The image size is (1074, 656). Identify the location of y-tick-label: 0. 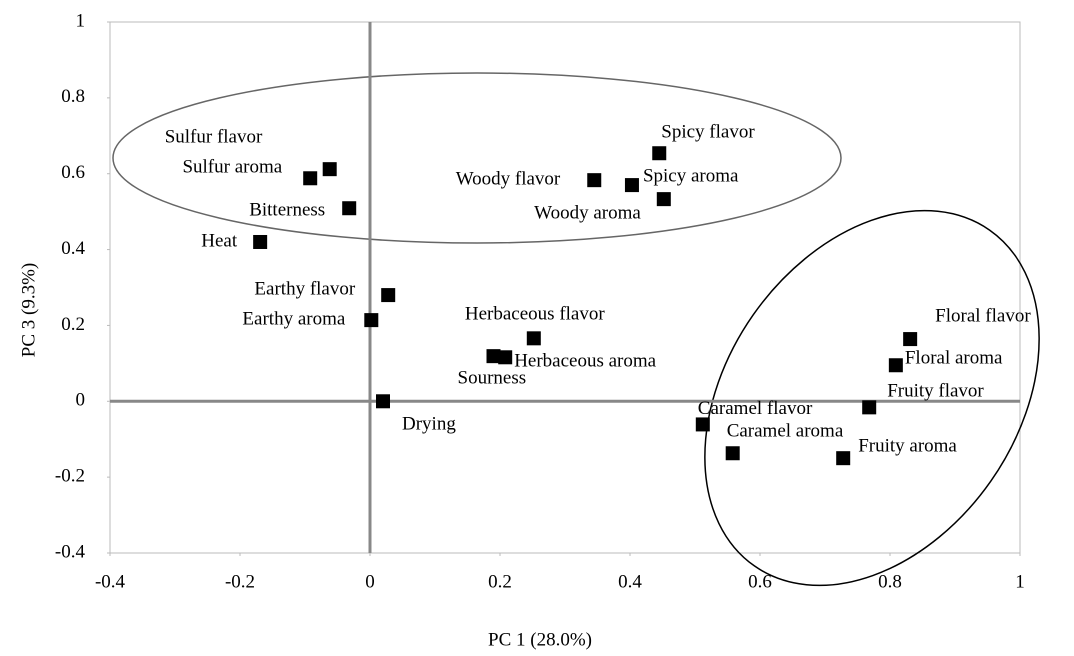
(81, 400).